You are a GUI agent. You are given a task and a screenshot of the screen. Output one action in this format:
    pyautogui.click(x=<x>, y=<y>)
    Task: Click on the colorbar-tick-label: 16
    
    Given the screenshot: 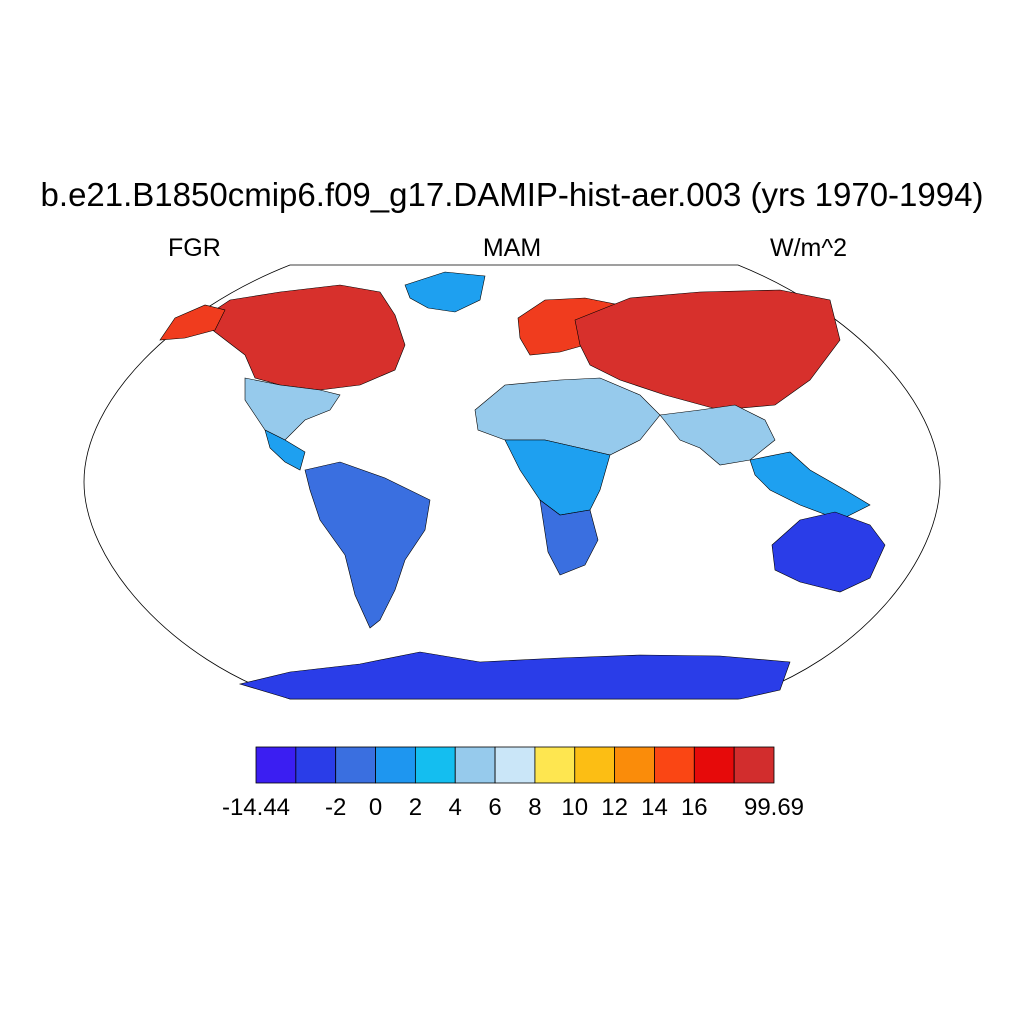 What is the action you would take?
    pyautogui.click(x=694, y=807)
    